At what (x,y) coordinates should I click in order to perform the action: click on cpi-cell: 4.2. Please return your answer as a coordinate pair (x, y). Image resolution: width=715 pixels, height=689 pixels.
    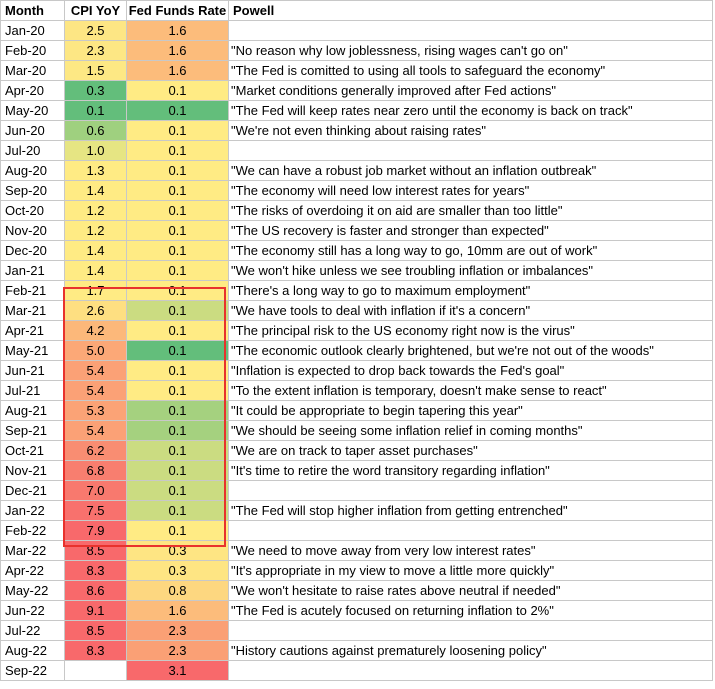
    Looking at the image, I should click on (95, 330).